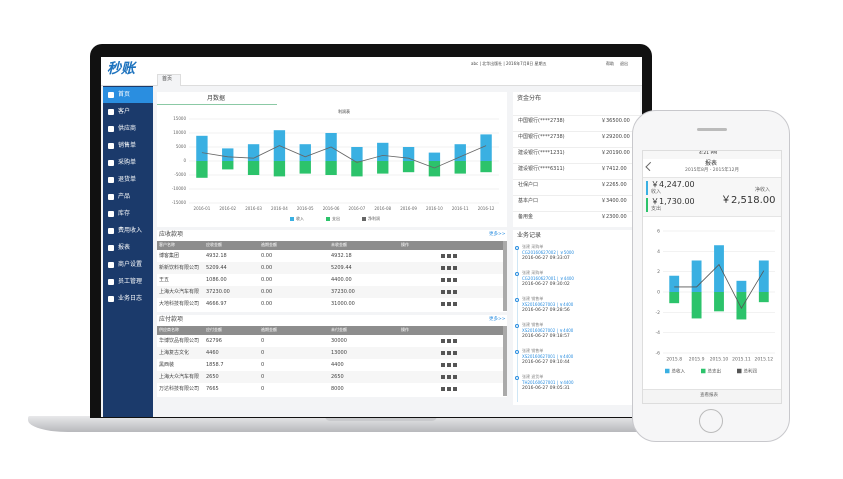  Describe the element at coordinates (167, 365) in the screenshot. I see `table-cell: 黑西装` at that location.